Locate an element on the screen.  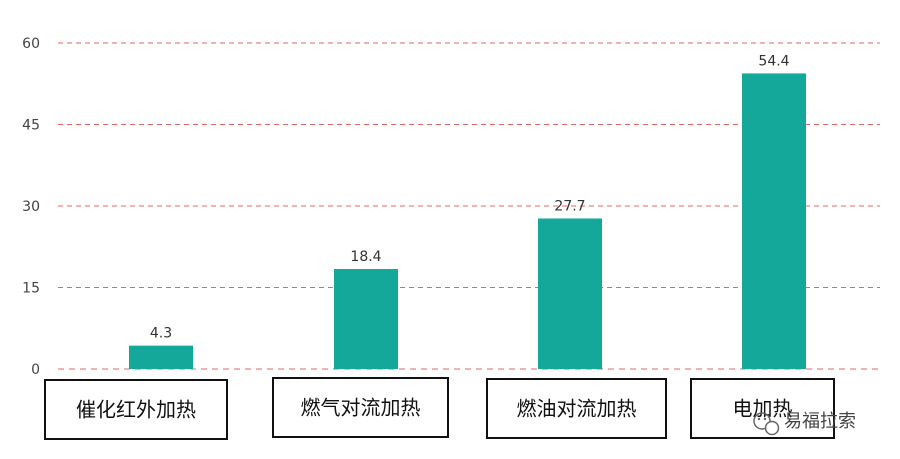
x-tick-label: 催化红外加热 is located at coordinates (136, 410).